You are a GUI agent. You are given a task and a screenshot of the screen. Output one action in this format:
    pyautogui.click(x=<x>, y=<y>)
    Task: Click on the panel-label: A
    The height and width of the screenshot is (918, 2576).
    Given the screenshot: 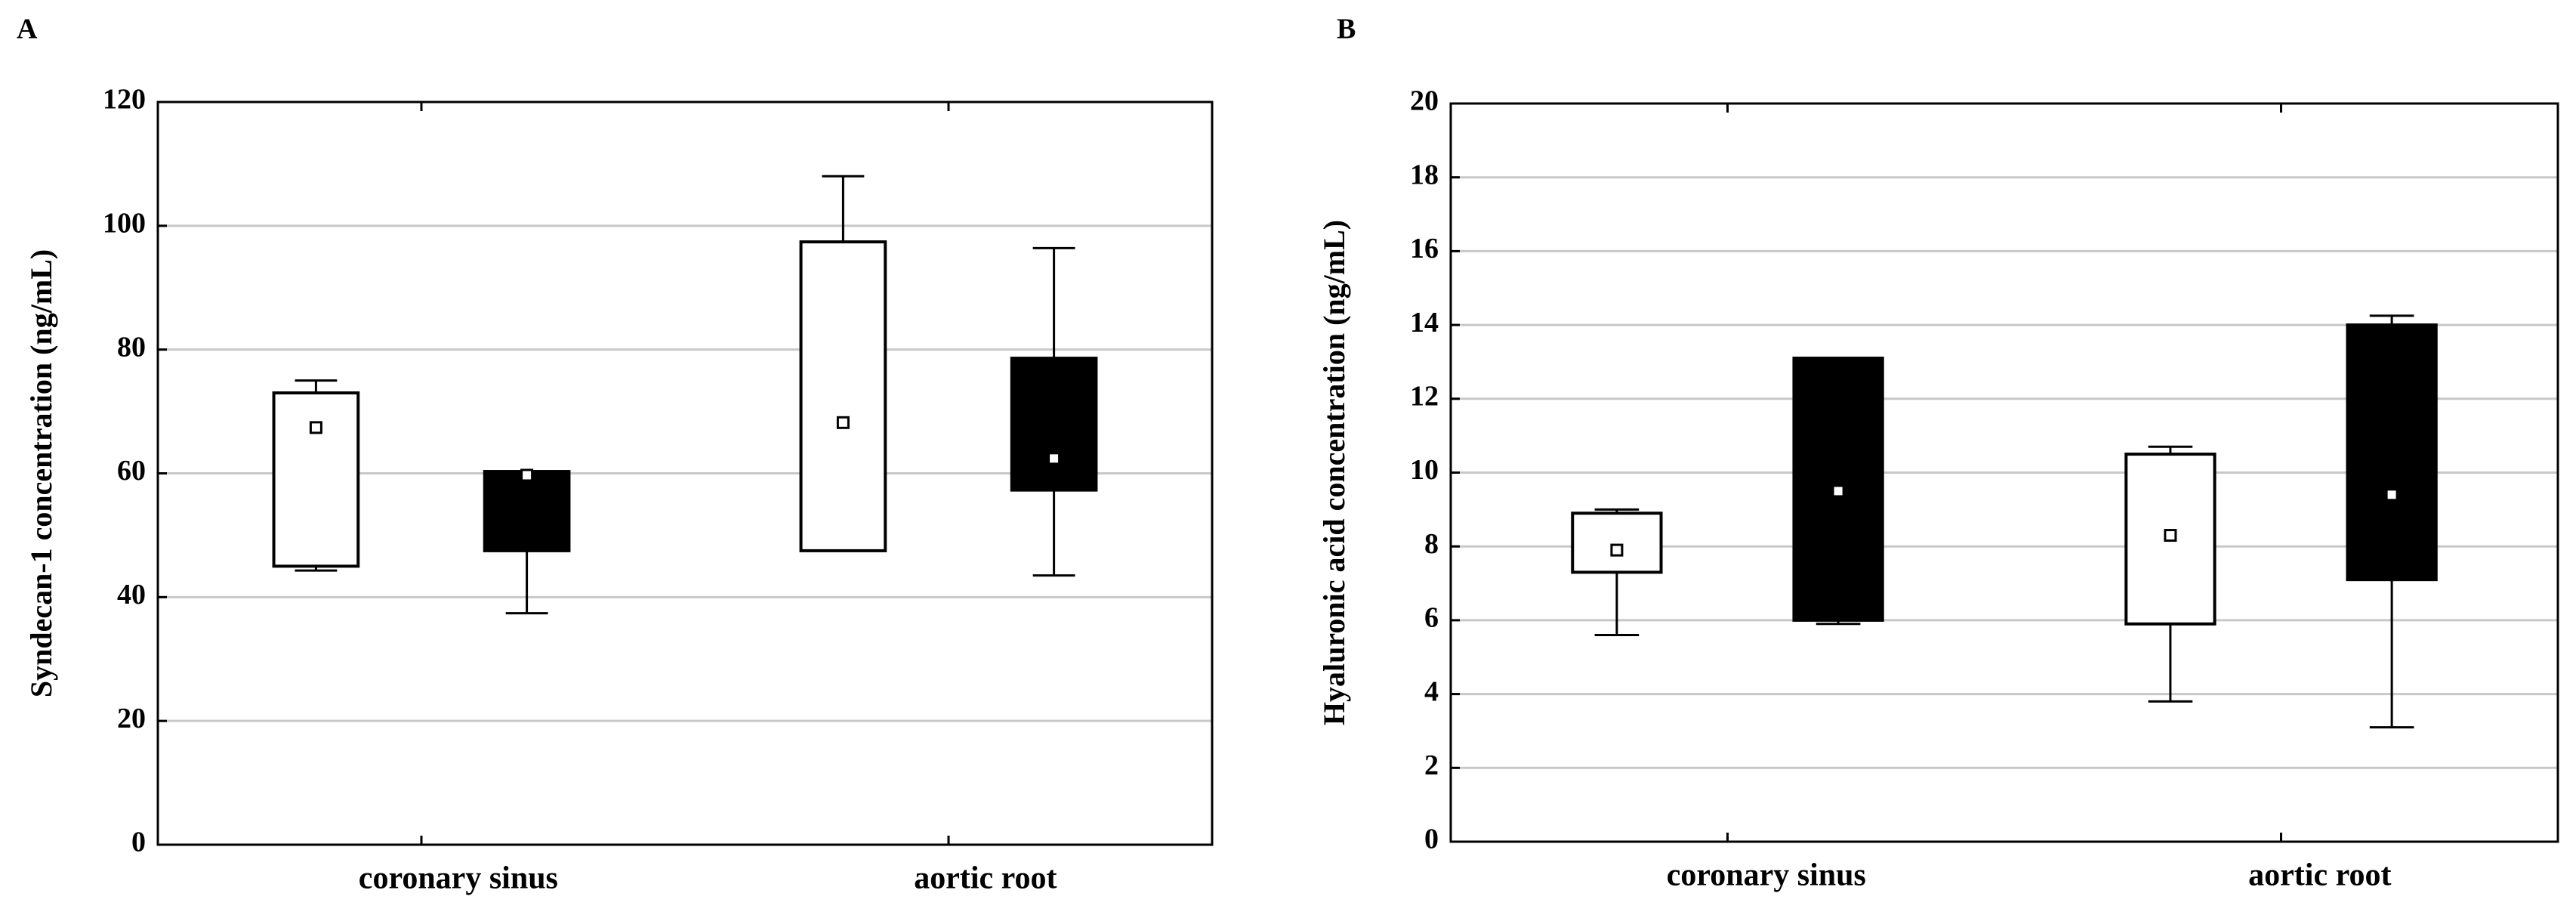 What is the action you would take?
    pyautogui.click(x=27, y=29)
    